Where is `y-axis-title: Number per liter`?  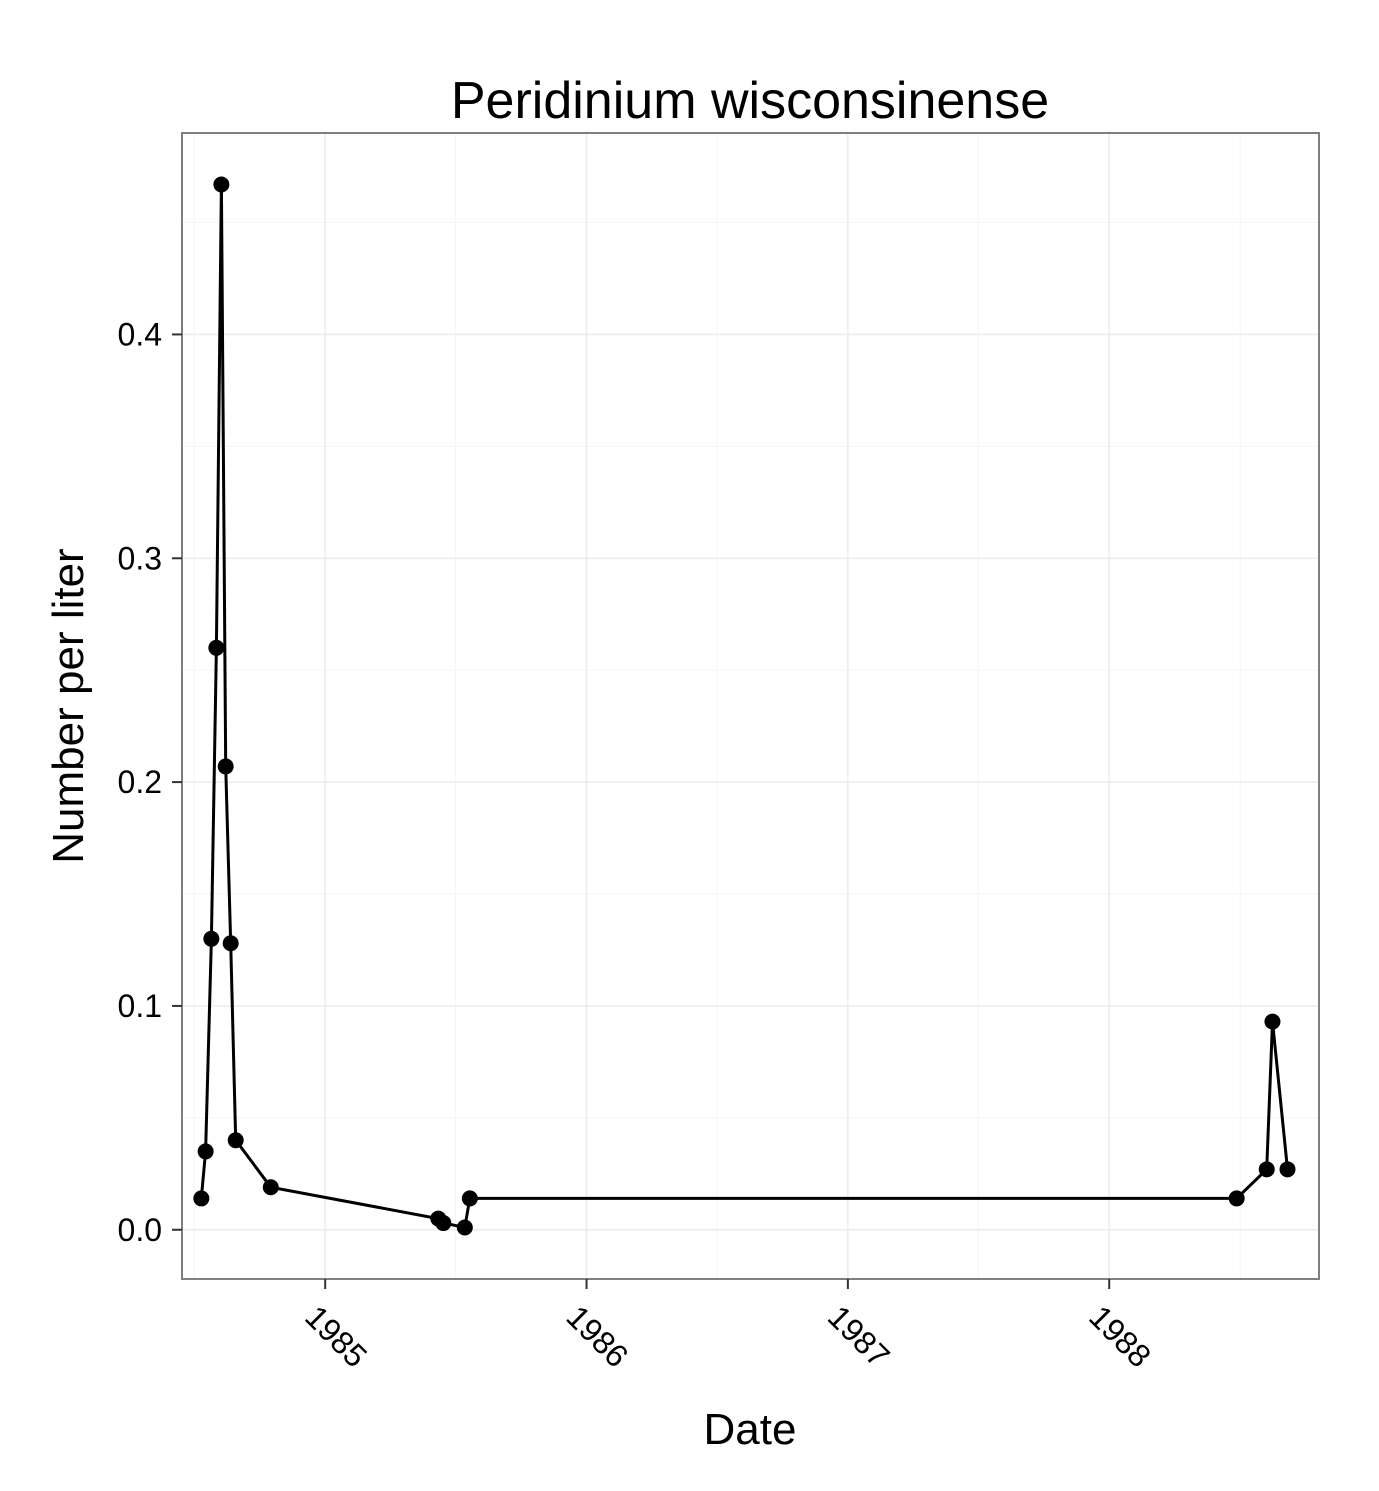
y-axis-title: Number per liter is located at coordinates (68, 705).